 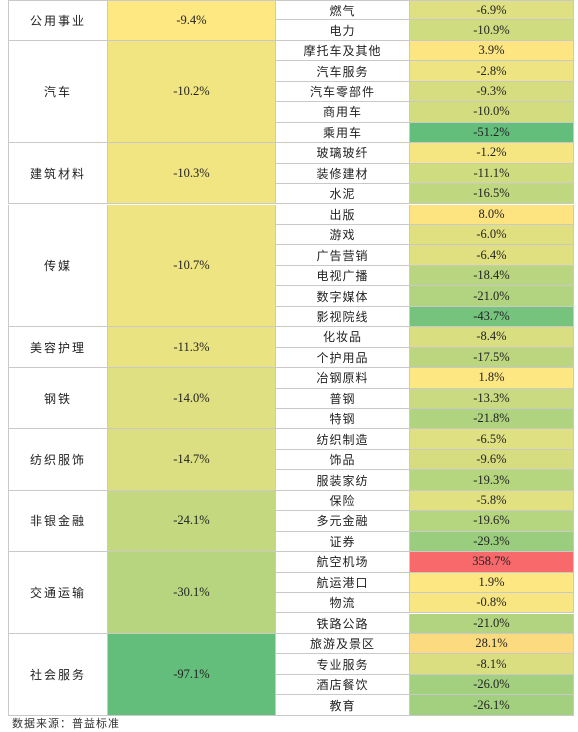 I want to click on industry-name: 钢铁, so click(x=58, y=399).